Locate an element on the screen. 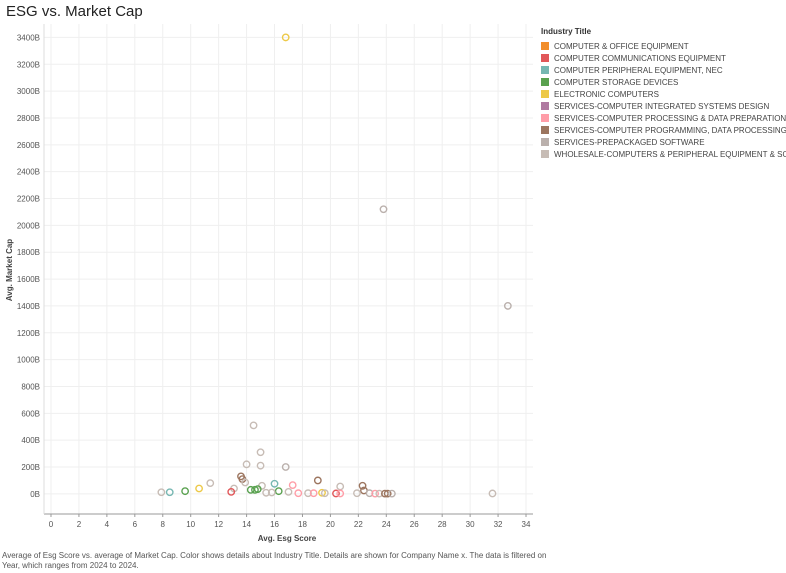 This screenshot has height=573, width=786. legend-label: COMPUTER STORAGE DEVICES is located at coordinates (616, 82).